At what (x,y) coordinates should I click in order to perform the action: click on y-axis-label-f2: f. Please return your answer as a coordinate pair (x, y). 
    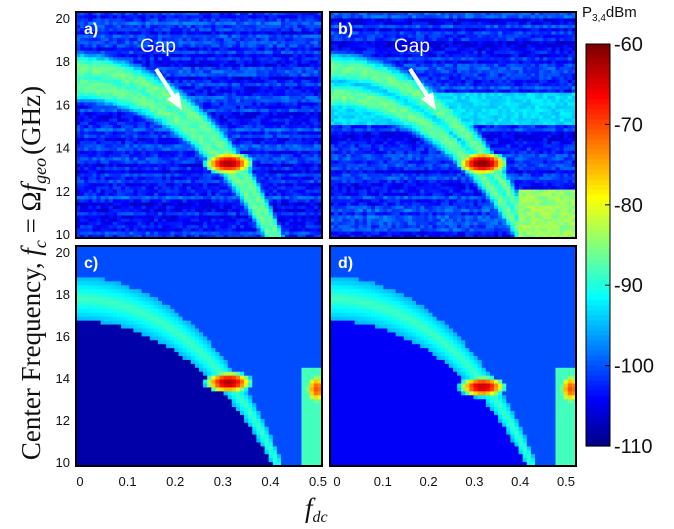
    Looking at the image, I should click on (31, 185).